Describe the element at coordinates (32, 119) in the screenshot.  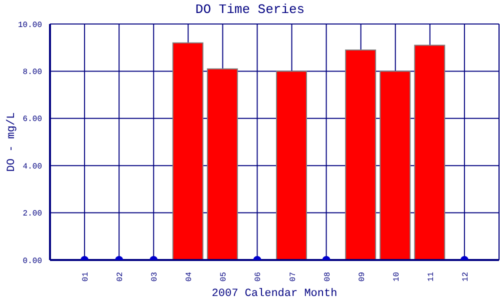
I see `y-tick-label: 6.00` at that location.